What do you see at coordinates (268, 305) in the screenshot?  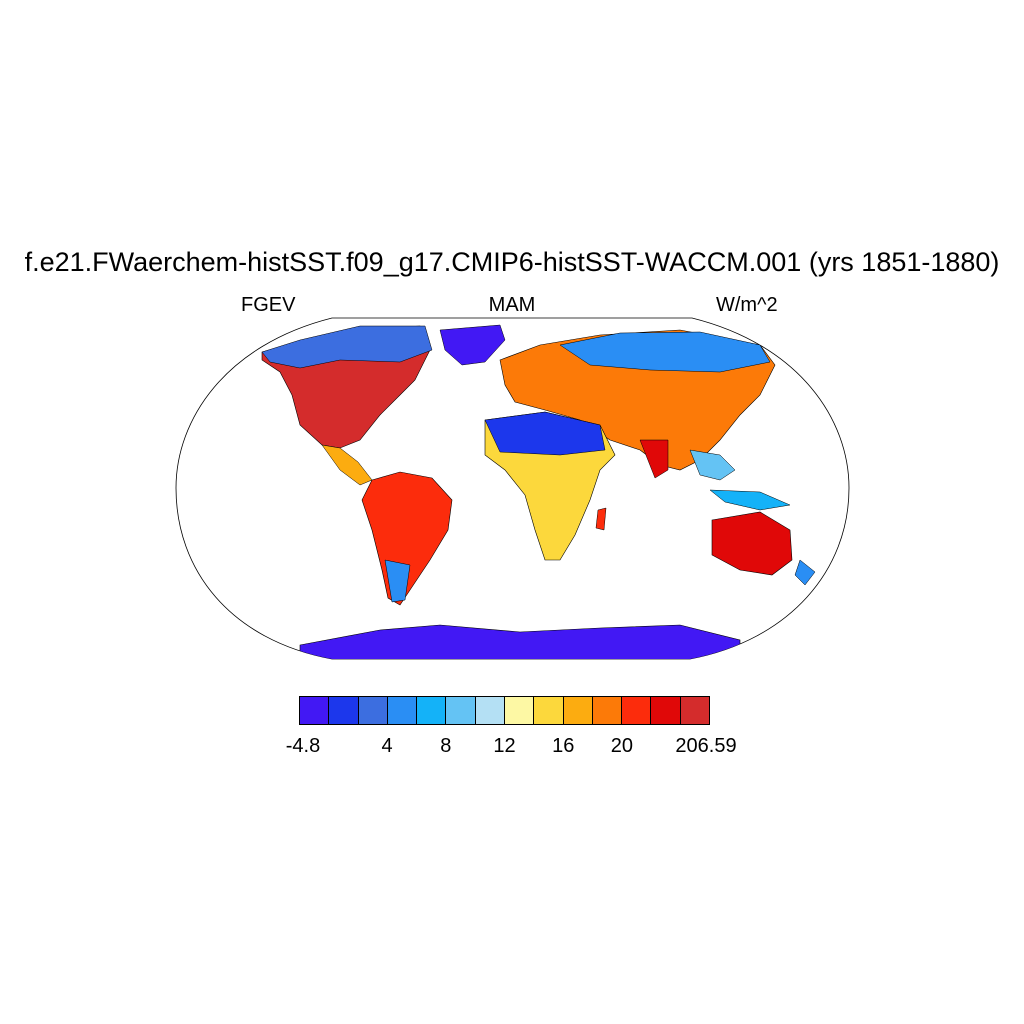 I see `left-string: FGEV` at bounding box center [268, 305].